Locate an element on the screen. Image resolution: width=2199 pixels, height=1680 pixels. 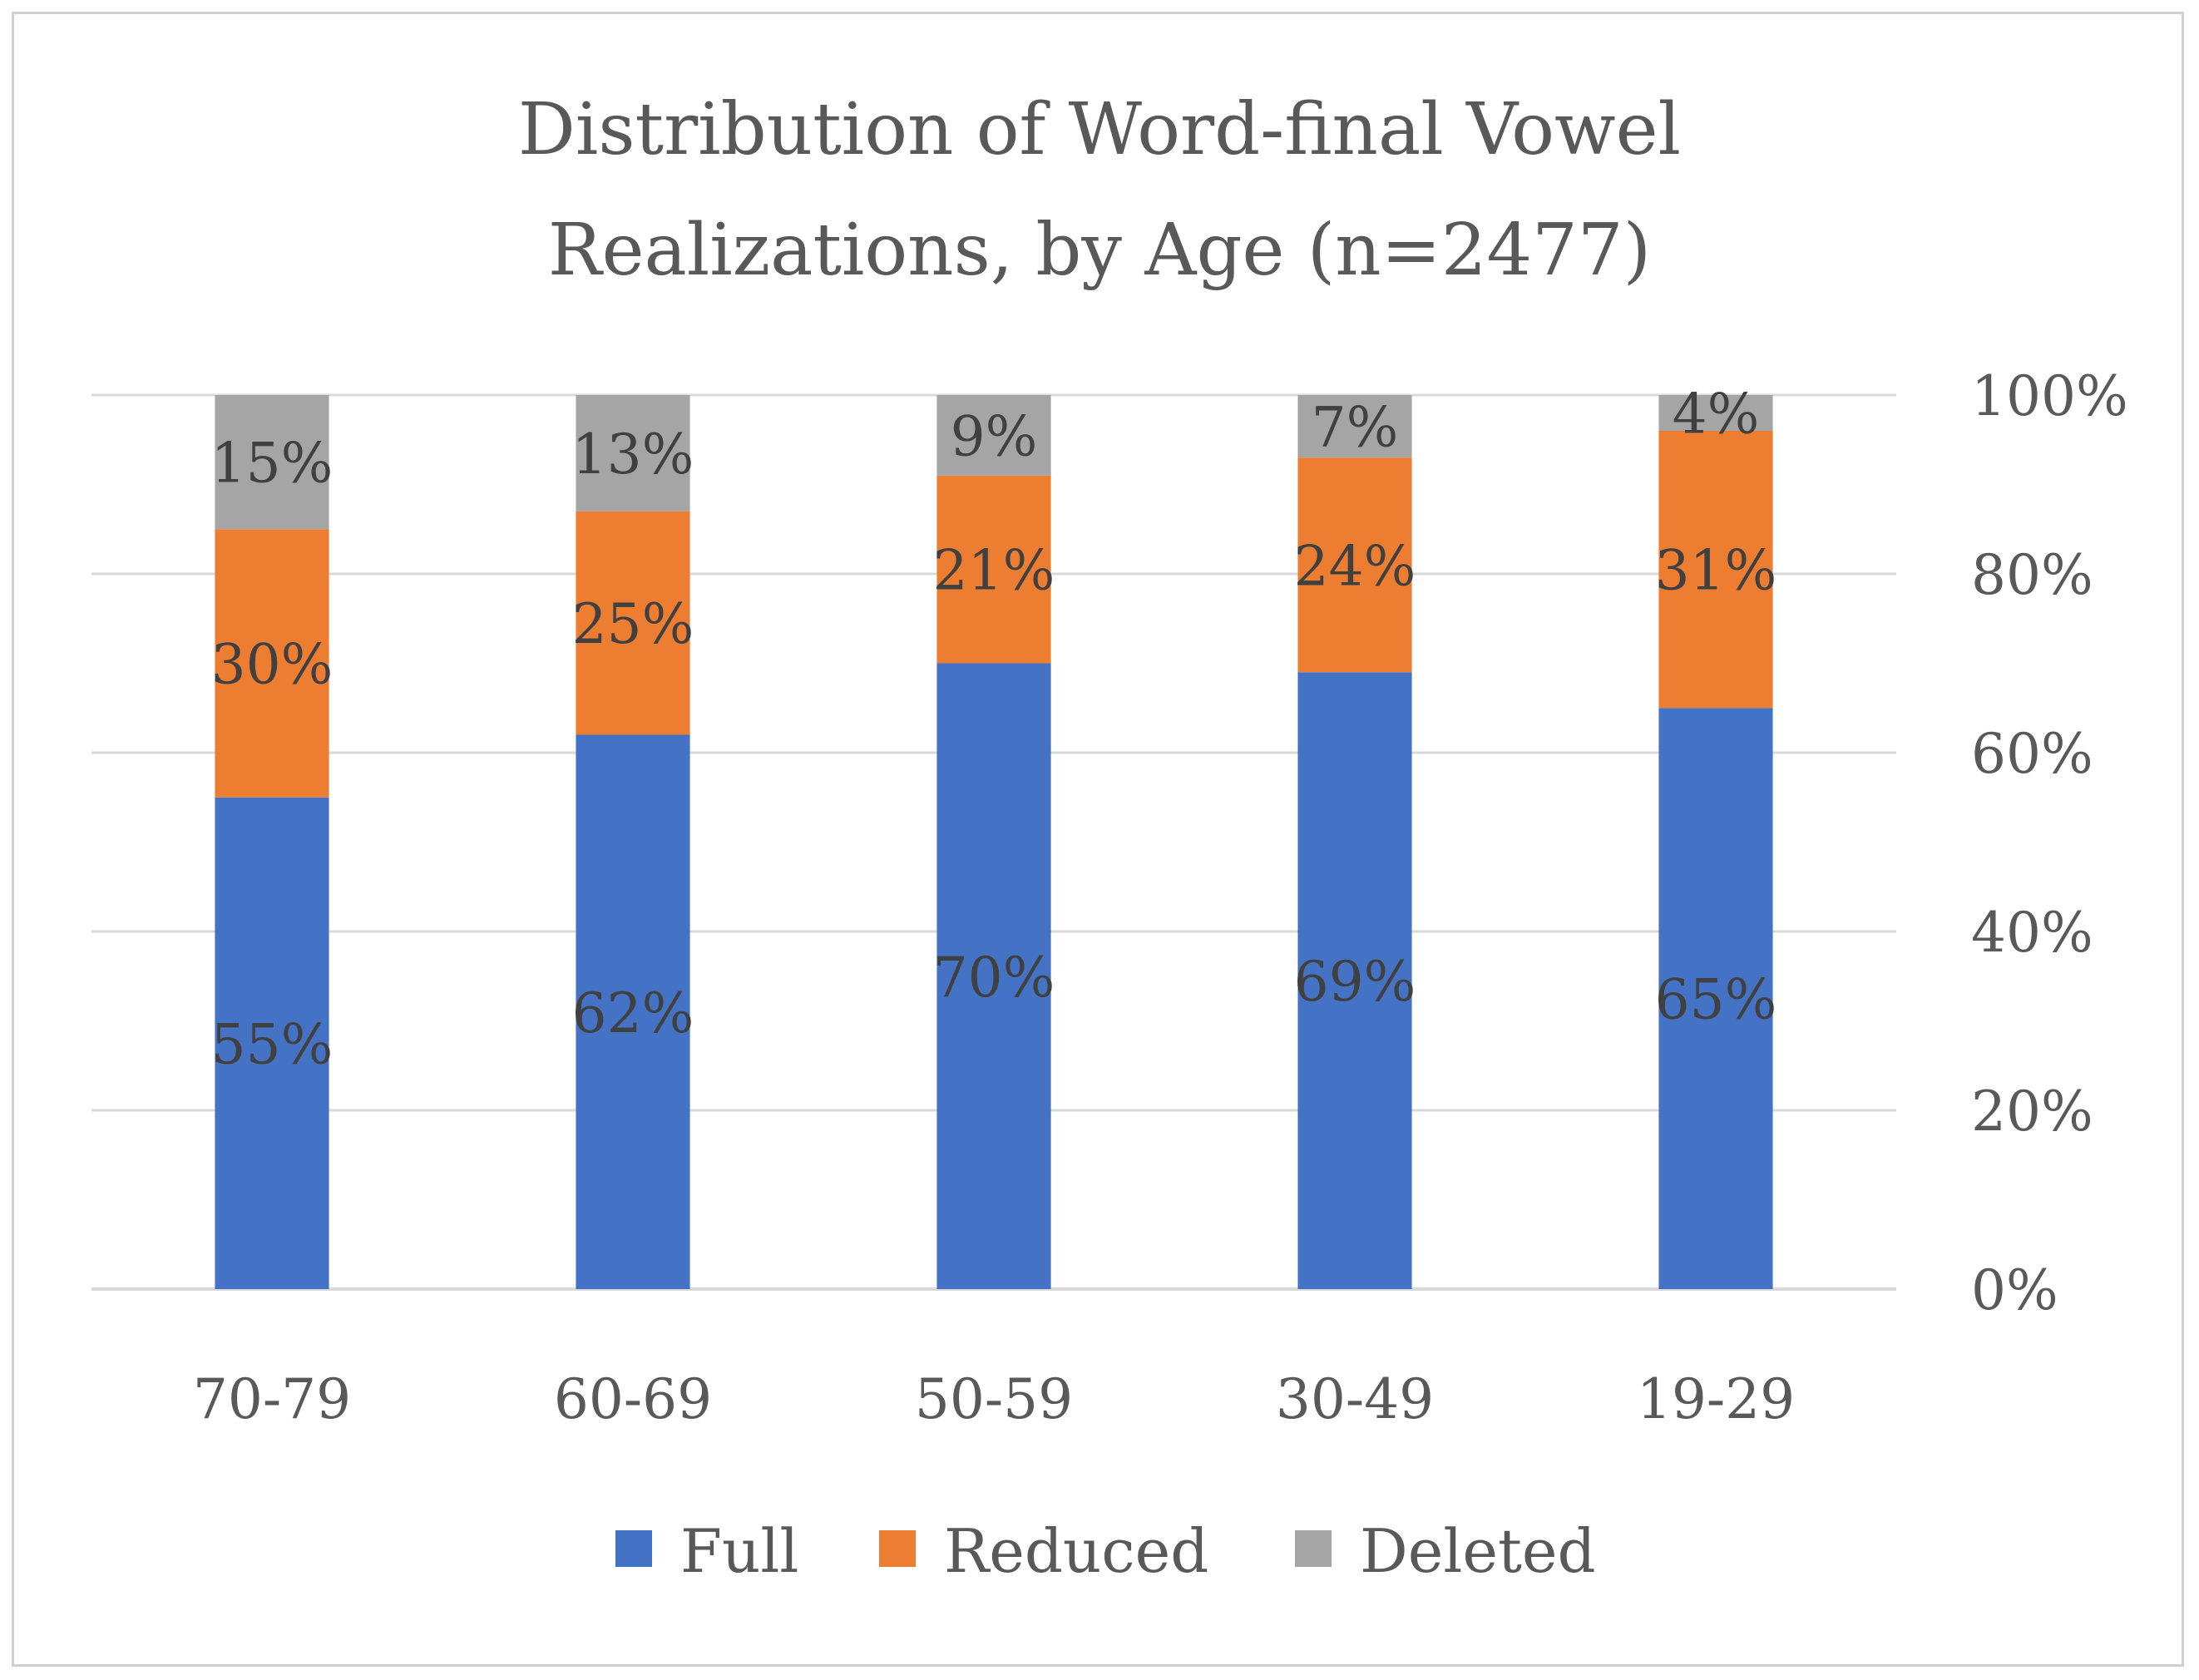
legend-swatch-full is located at coordinates (633, 1548).